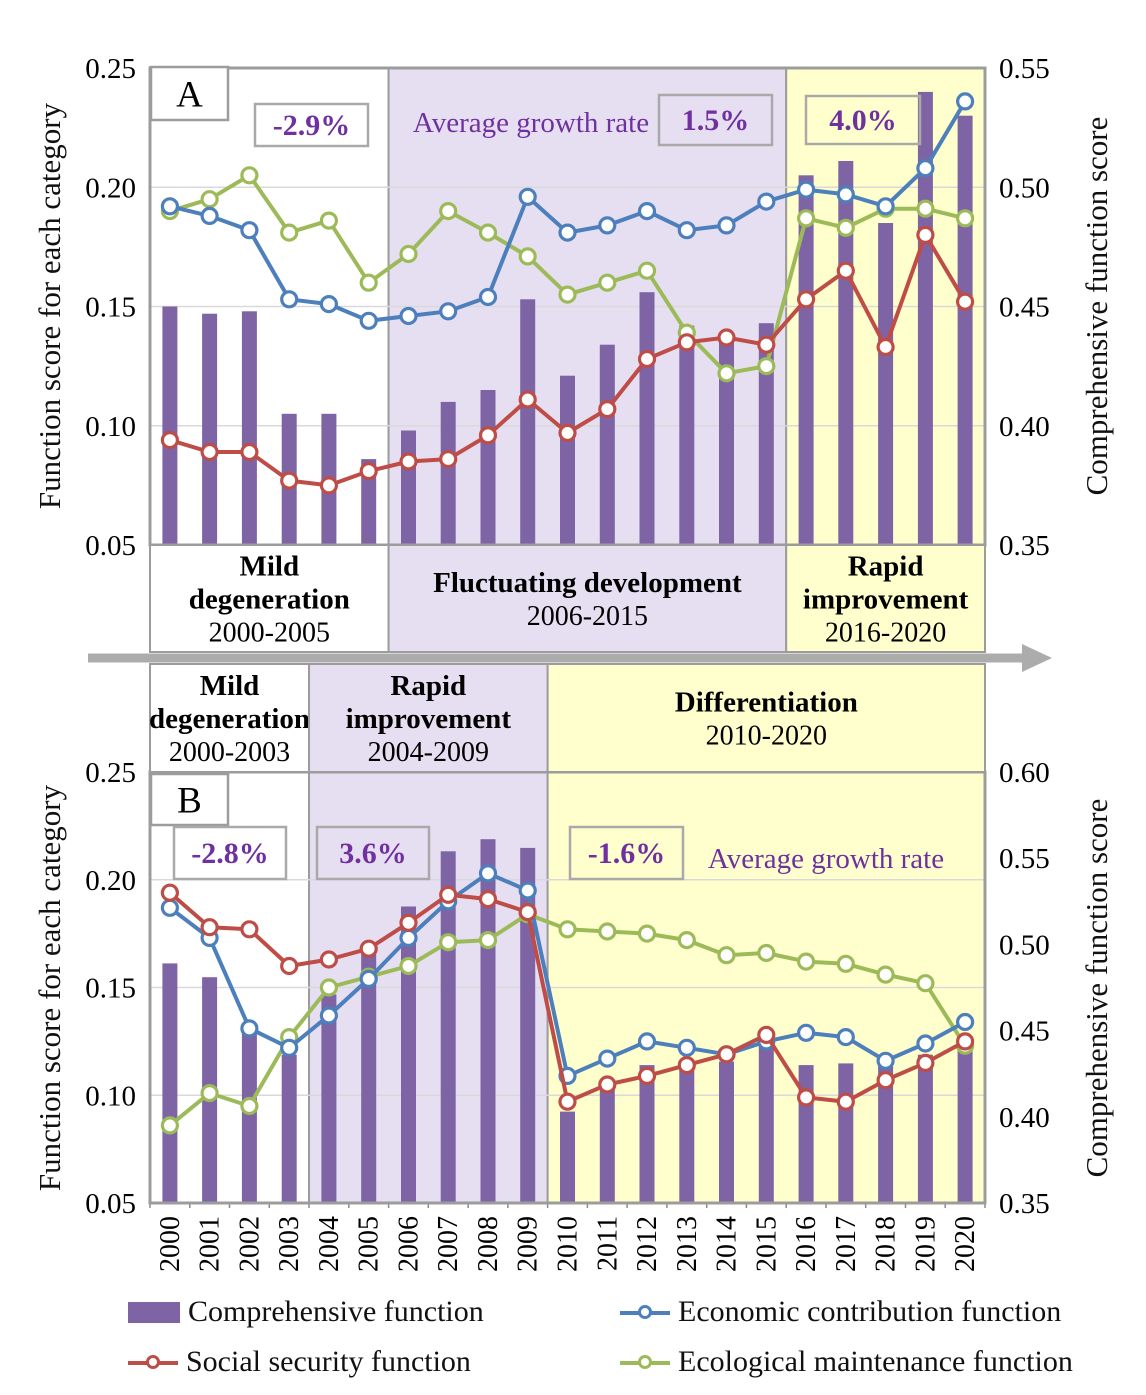 The width and height of the screenshot is (1146, 1395). I want to click on year-label: 2014, so click(727, 1244).